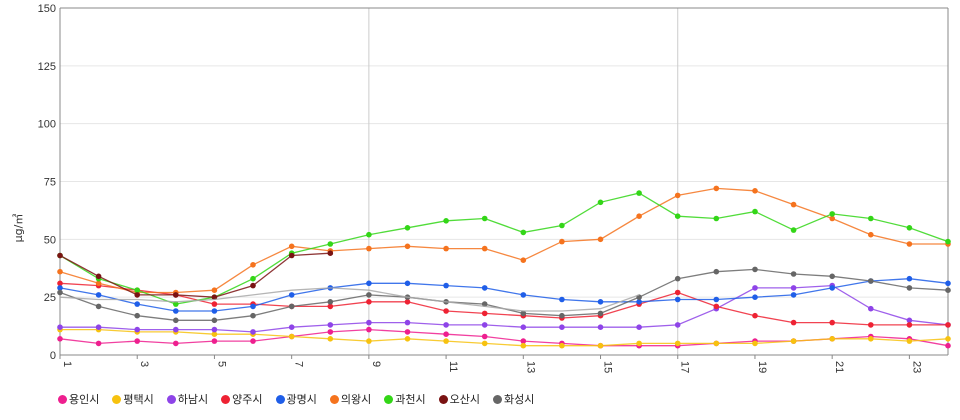 Image resolution: width=960 pixels, height=420 pixels. Describe the element at coordinates (50, 240) in the screenshot. I see `y-tick-label: 50` at that location.